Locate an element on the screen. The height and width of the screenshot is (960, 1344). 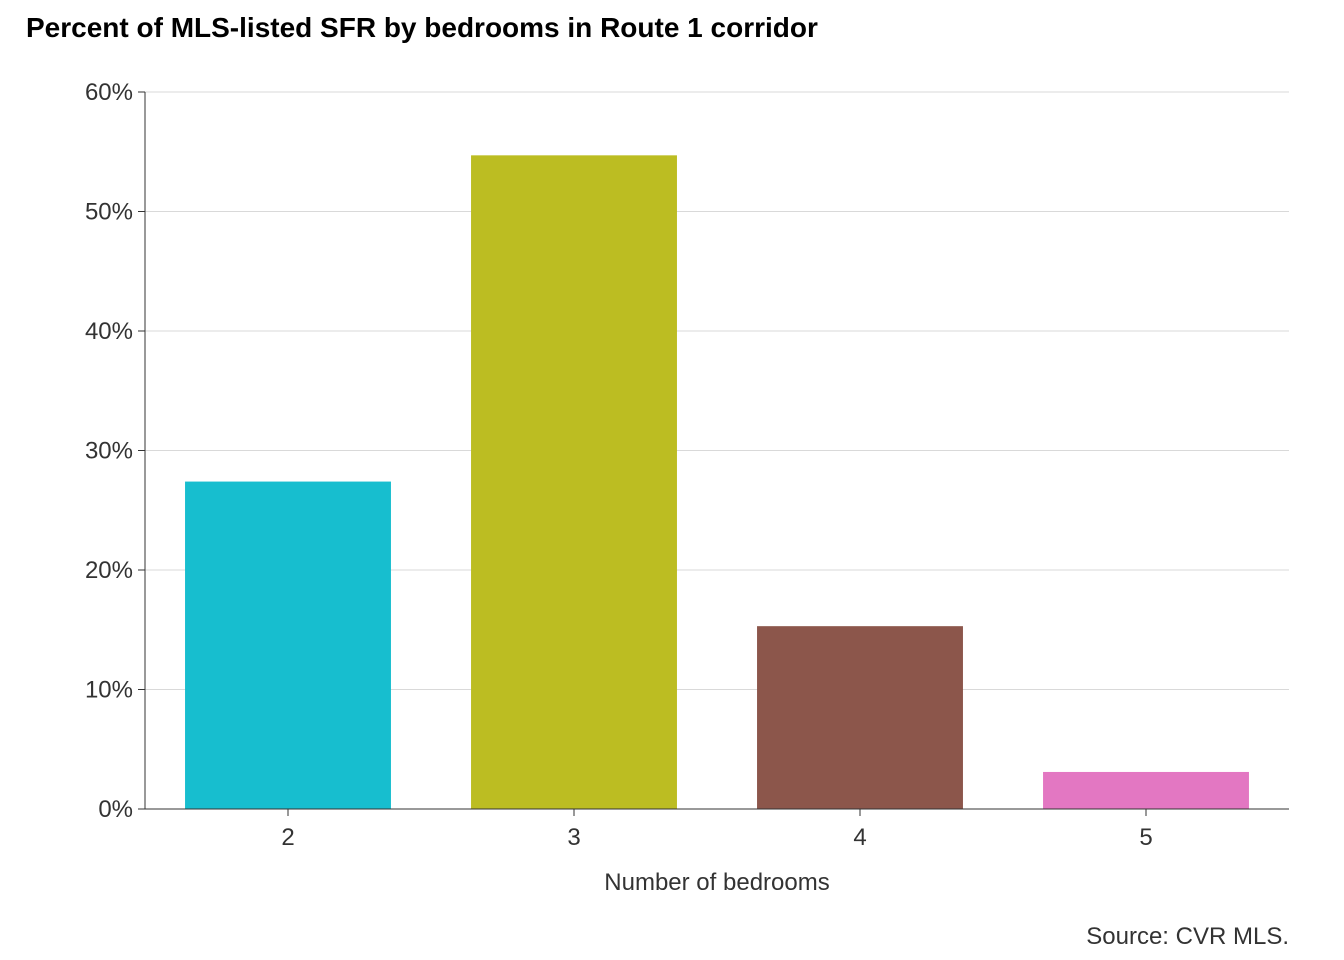
y-tick-label: 10% is located at coordinates (109, 690).